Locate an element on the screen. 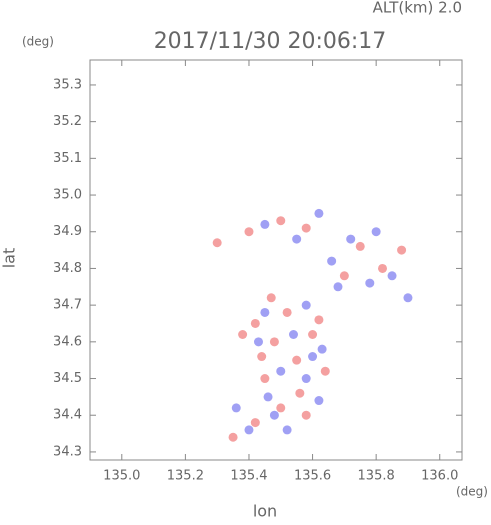  y-tick-label: 34.6 is located at coordinates (67, 341).